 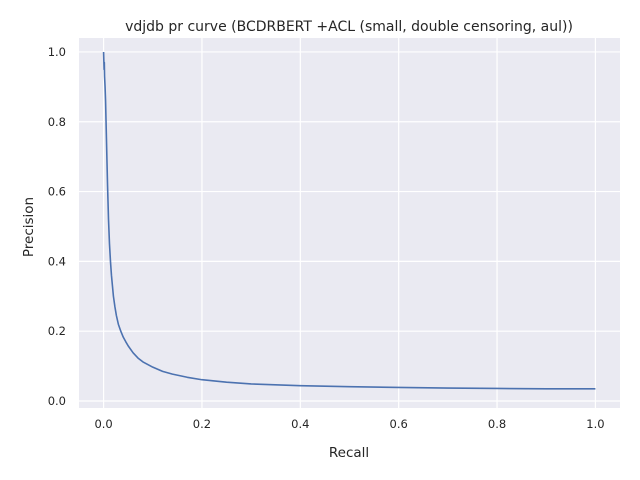 I want to click on y-tick-label: 0.4, so click(x=57, y=261).